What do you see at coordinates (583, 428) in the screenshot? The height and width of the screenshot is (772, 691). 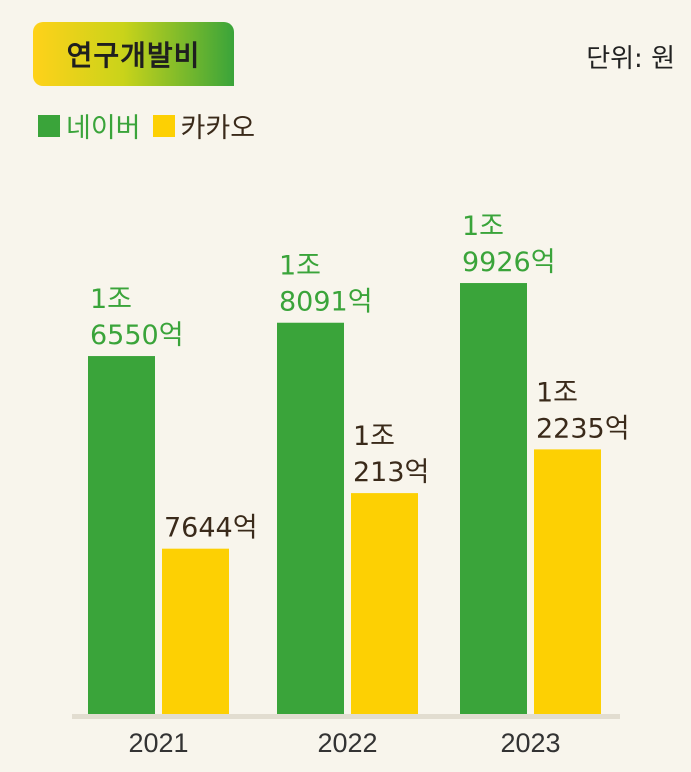 I see `data-label-kakao-2023: 2235억` at bounding box center [583, 428].